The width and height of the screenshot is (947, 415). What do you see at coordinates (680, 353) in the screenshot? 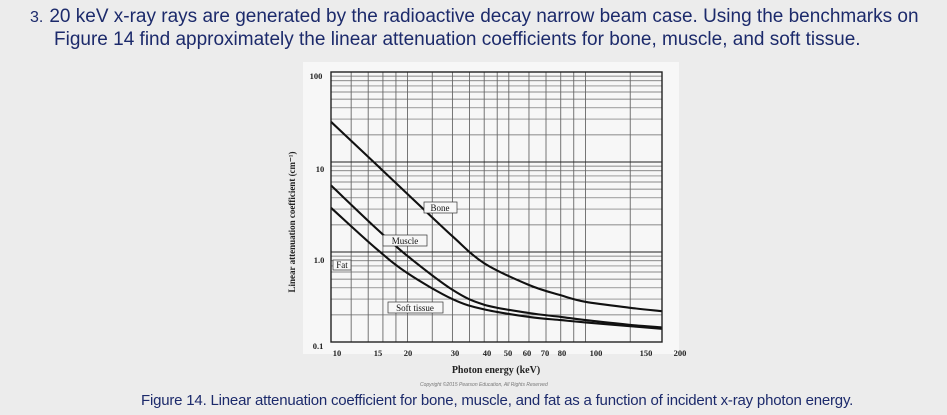
I see `x-tick-label: 200` at bounding box center [680, 353].